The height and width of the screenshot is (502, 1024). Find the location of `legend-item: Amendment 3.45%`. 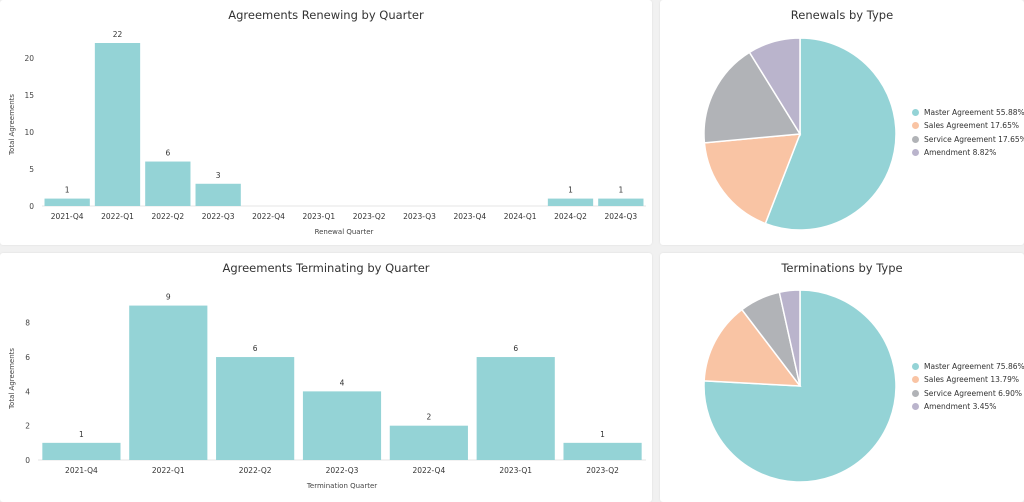

legend-item: Amendment 3.45% is located at coordinates (968, 406).